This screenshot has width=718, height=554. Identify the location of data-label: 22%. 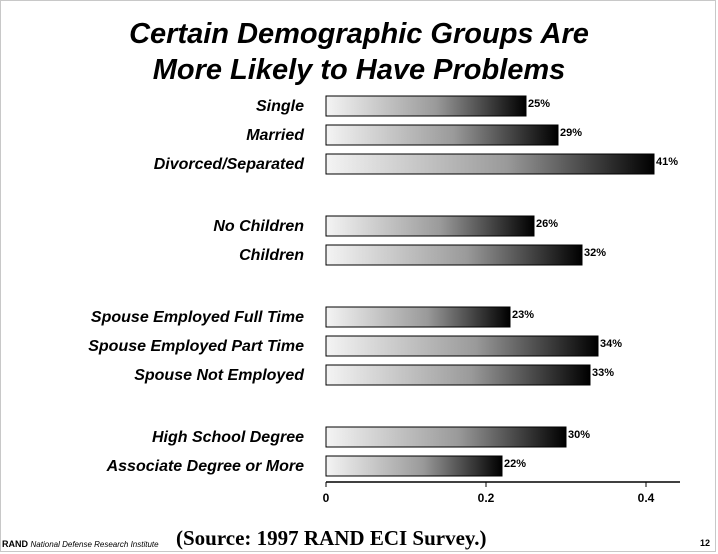
(515, 464).